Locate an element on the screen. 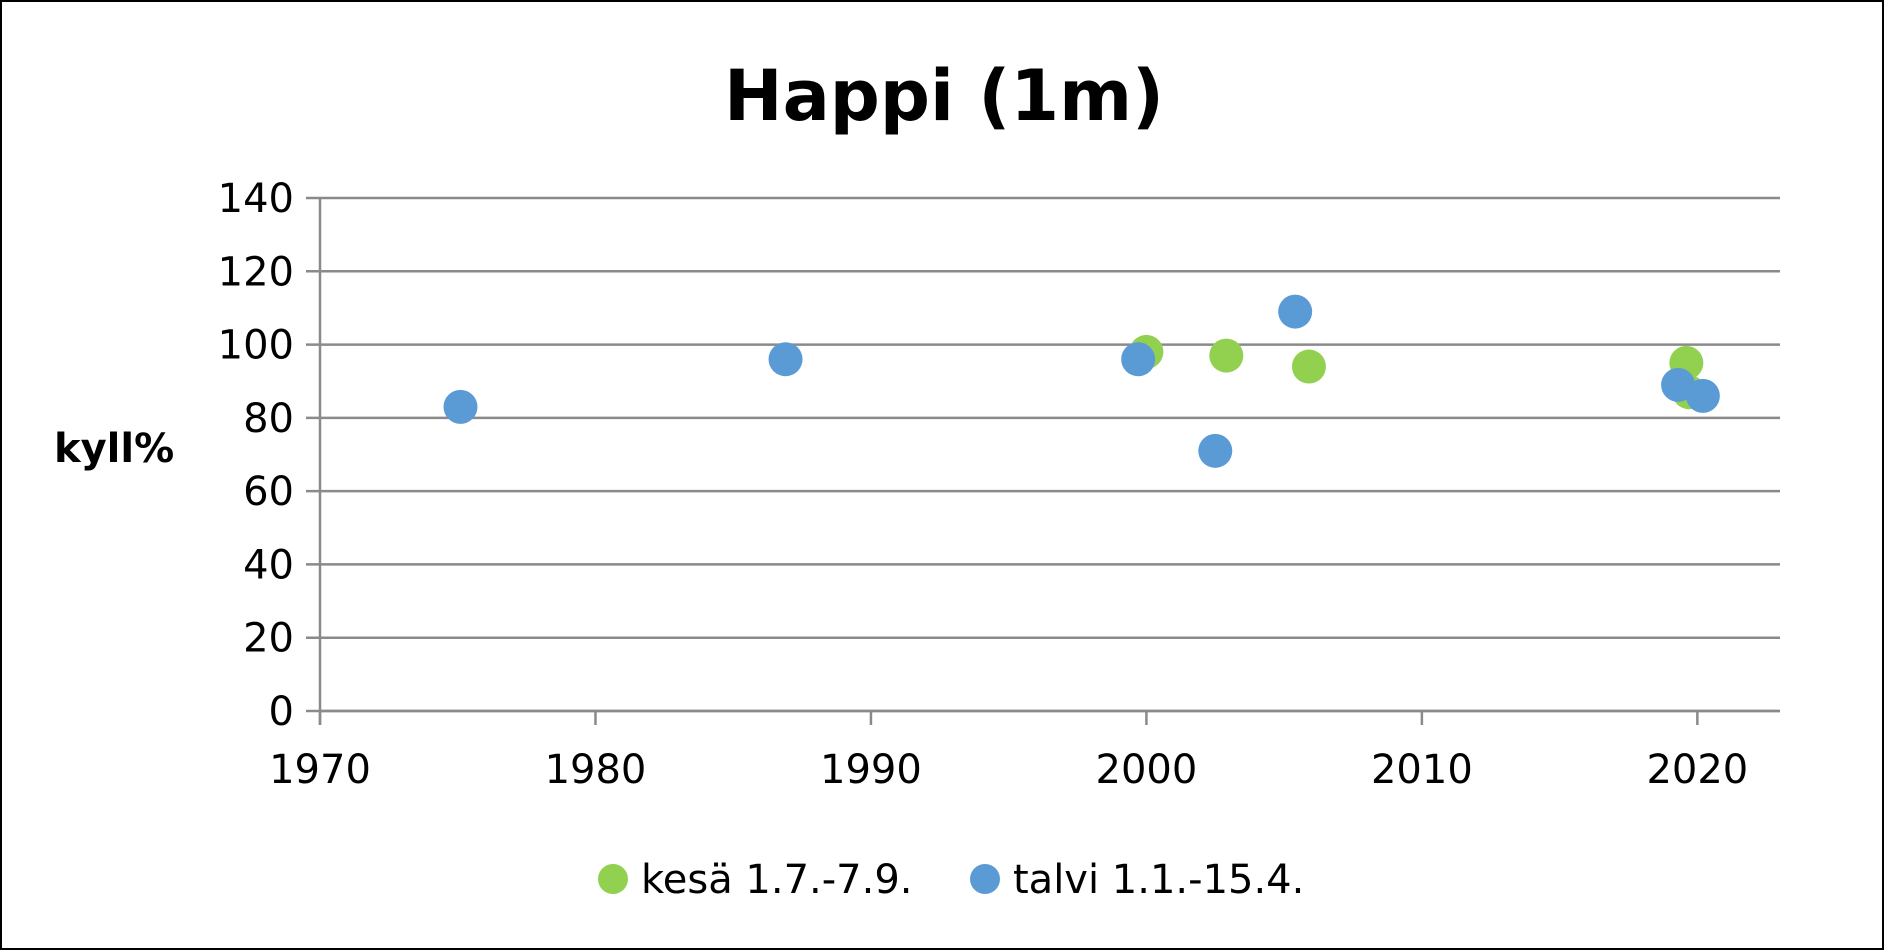 The height and width of the screenshot is (950, 1884). x-tick-label: 1980 is located at coordinates (596, 770).